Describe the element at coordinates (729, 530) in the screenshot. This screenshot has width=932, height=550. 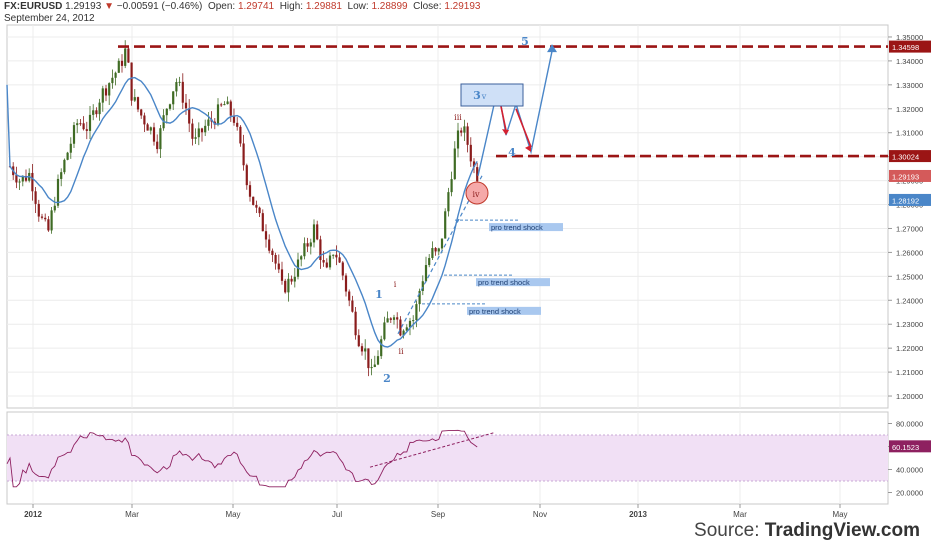
I see `source-prefix: Source:` at that location.